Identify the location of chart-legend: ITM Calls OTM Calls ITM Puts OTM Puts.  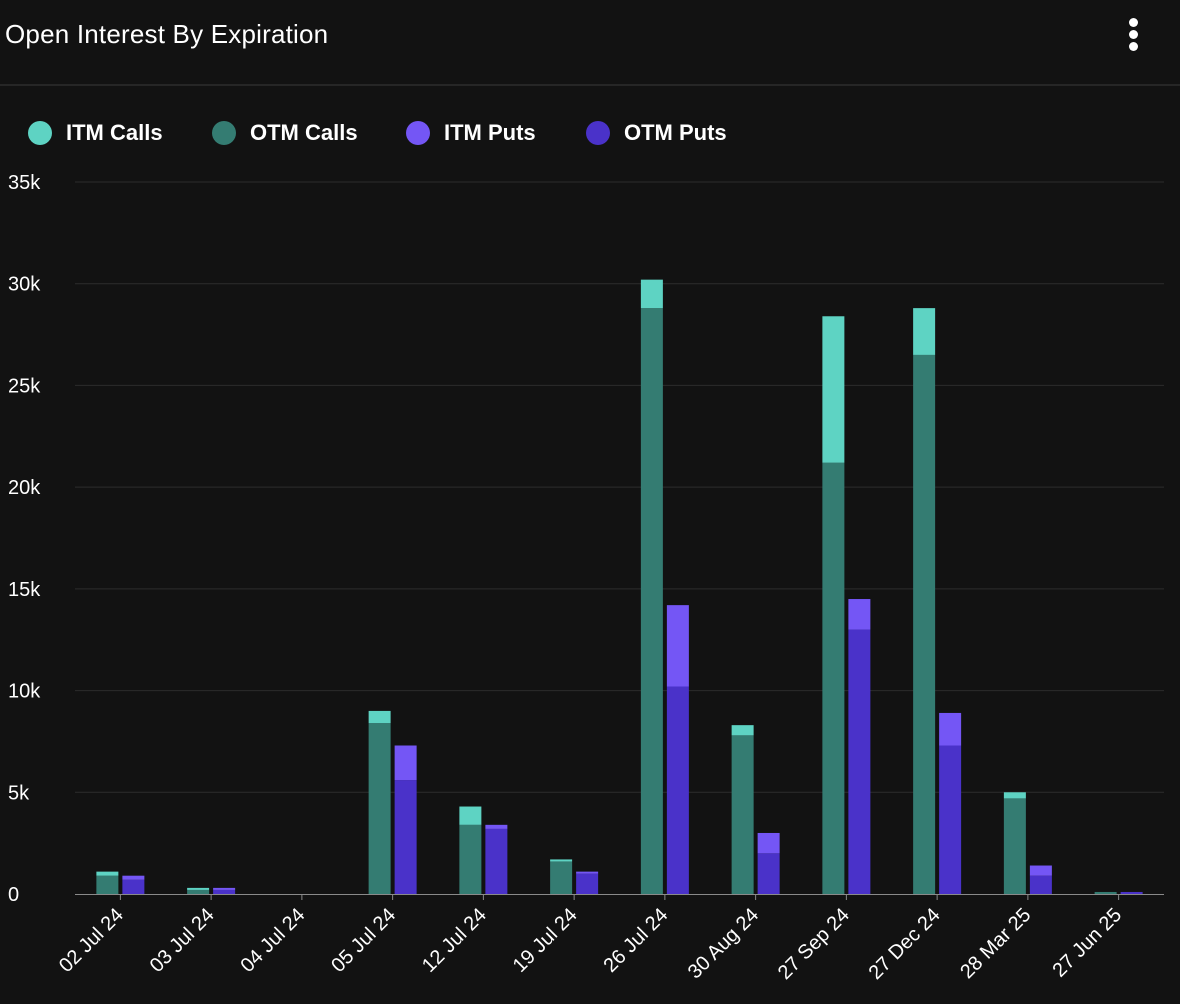
(590, 134).